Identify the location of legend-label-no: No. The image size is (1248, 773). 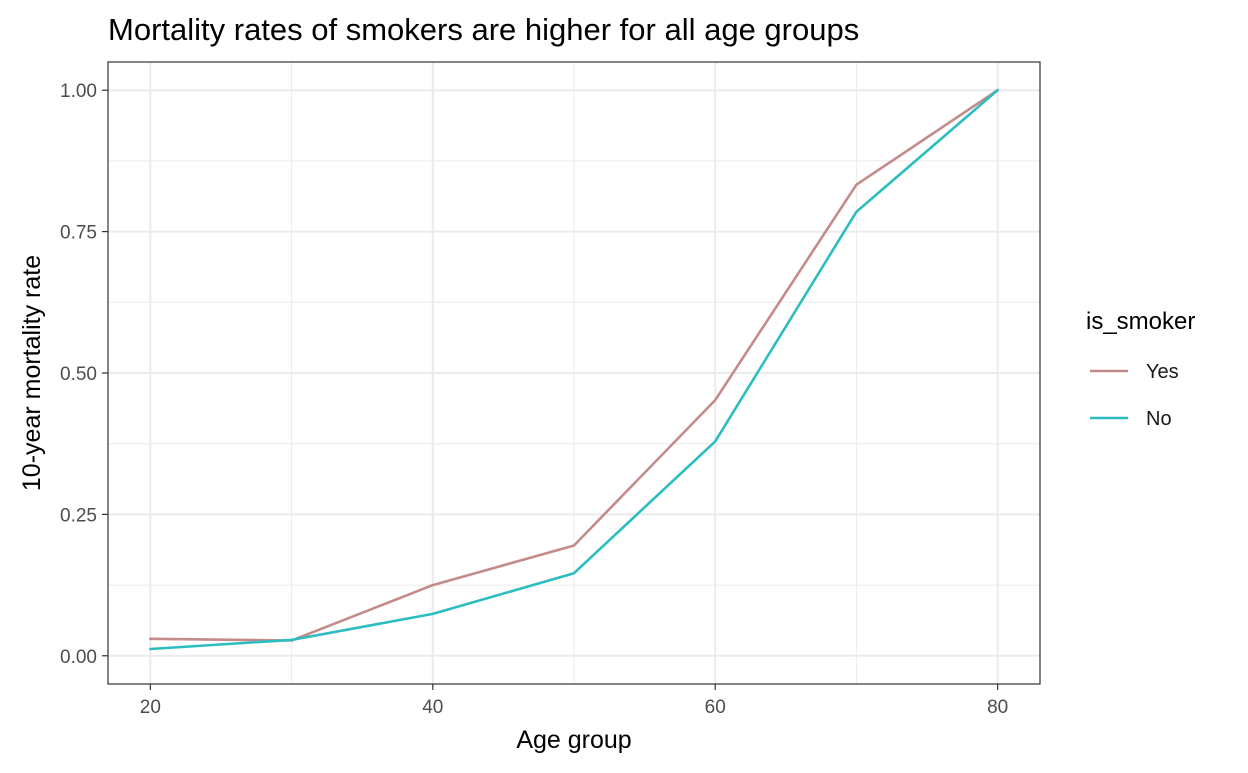
(1159, 419).